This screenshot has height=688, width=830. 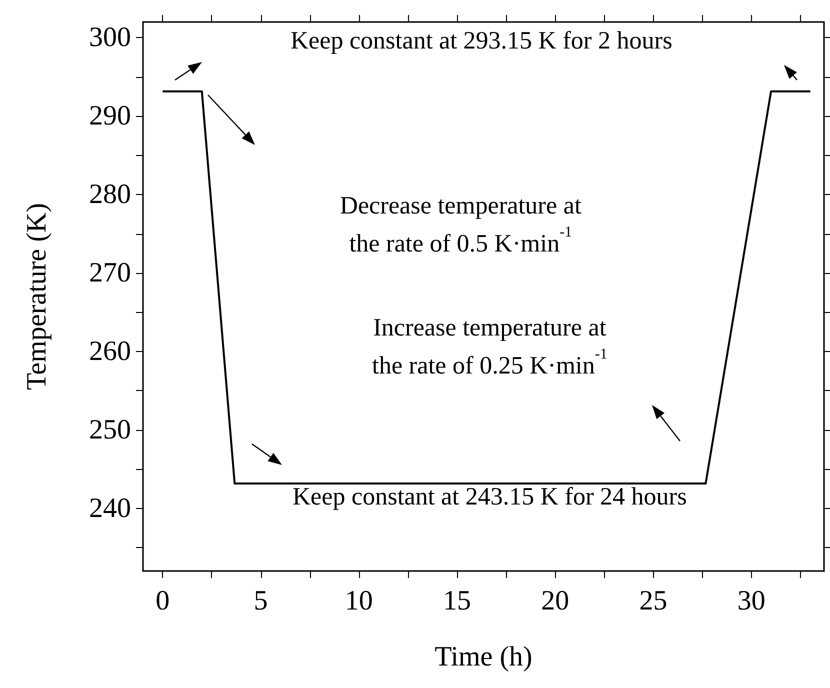 What do you see at coordinates (110, 38) in the screenshot?
I see `y-tick-label: 300` at bounding box center [110, 38].